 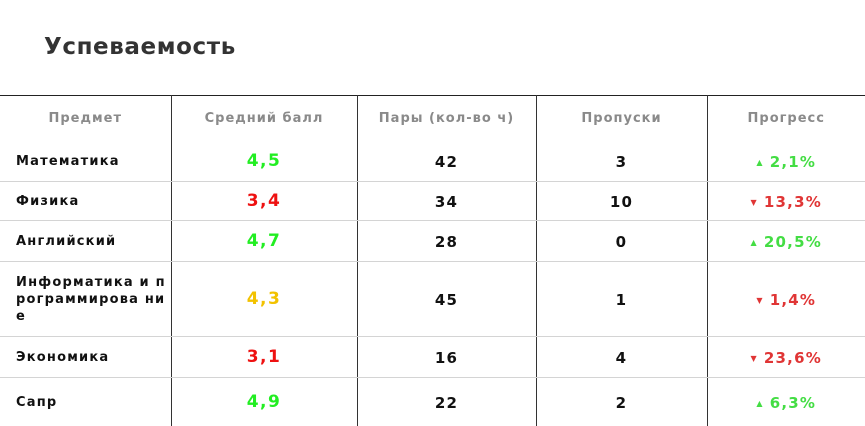 I want to click on grade-cell: 3,4, so click(x=264, y=201).